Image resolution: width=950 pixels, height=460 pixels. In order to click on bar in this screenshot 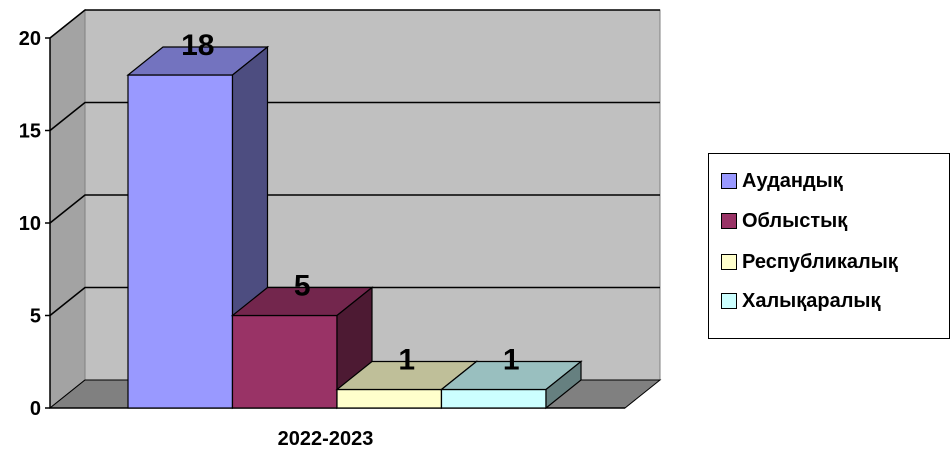, I will do `click(511, 385)`.